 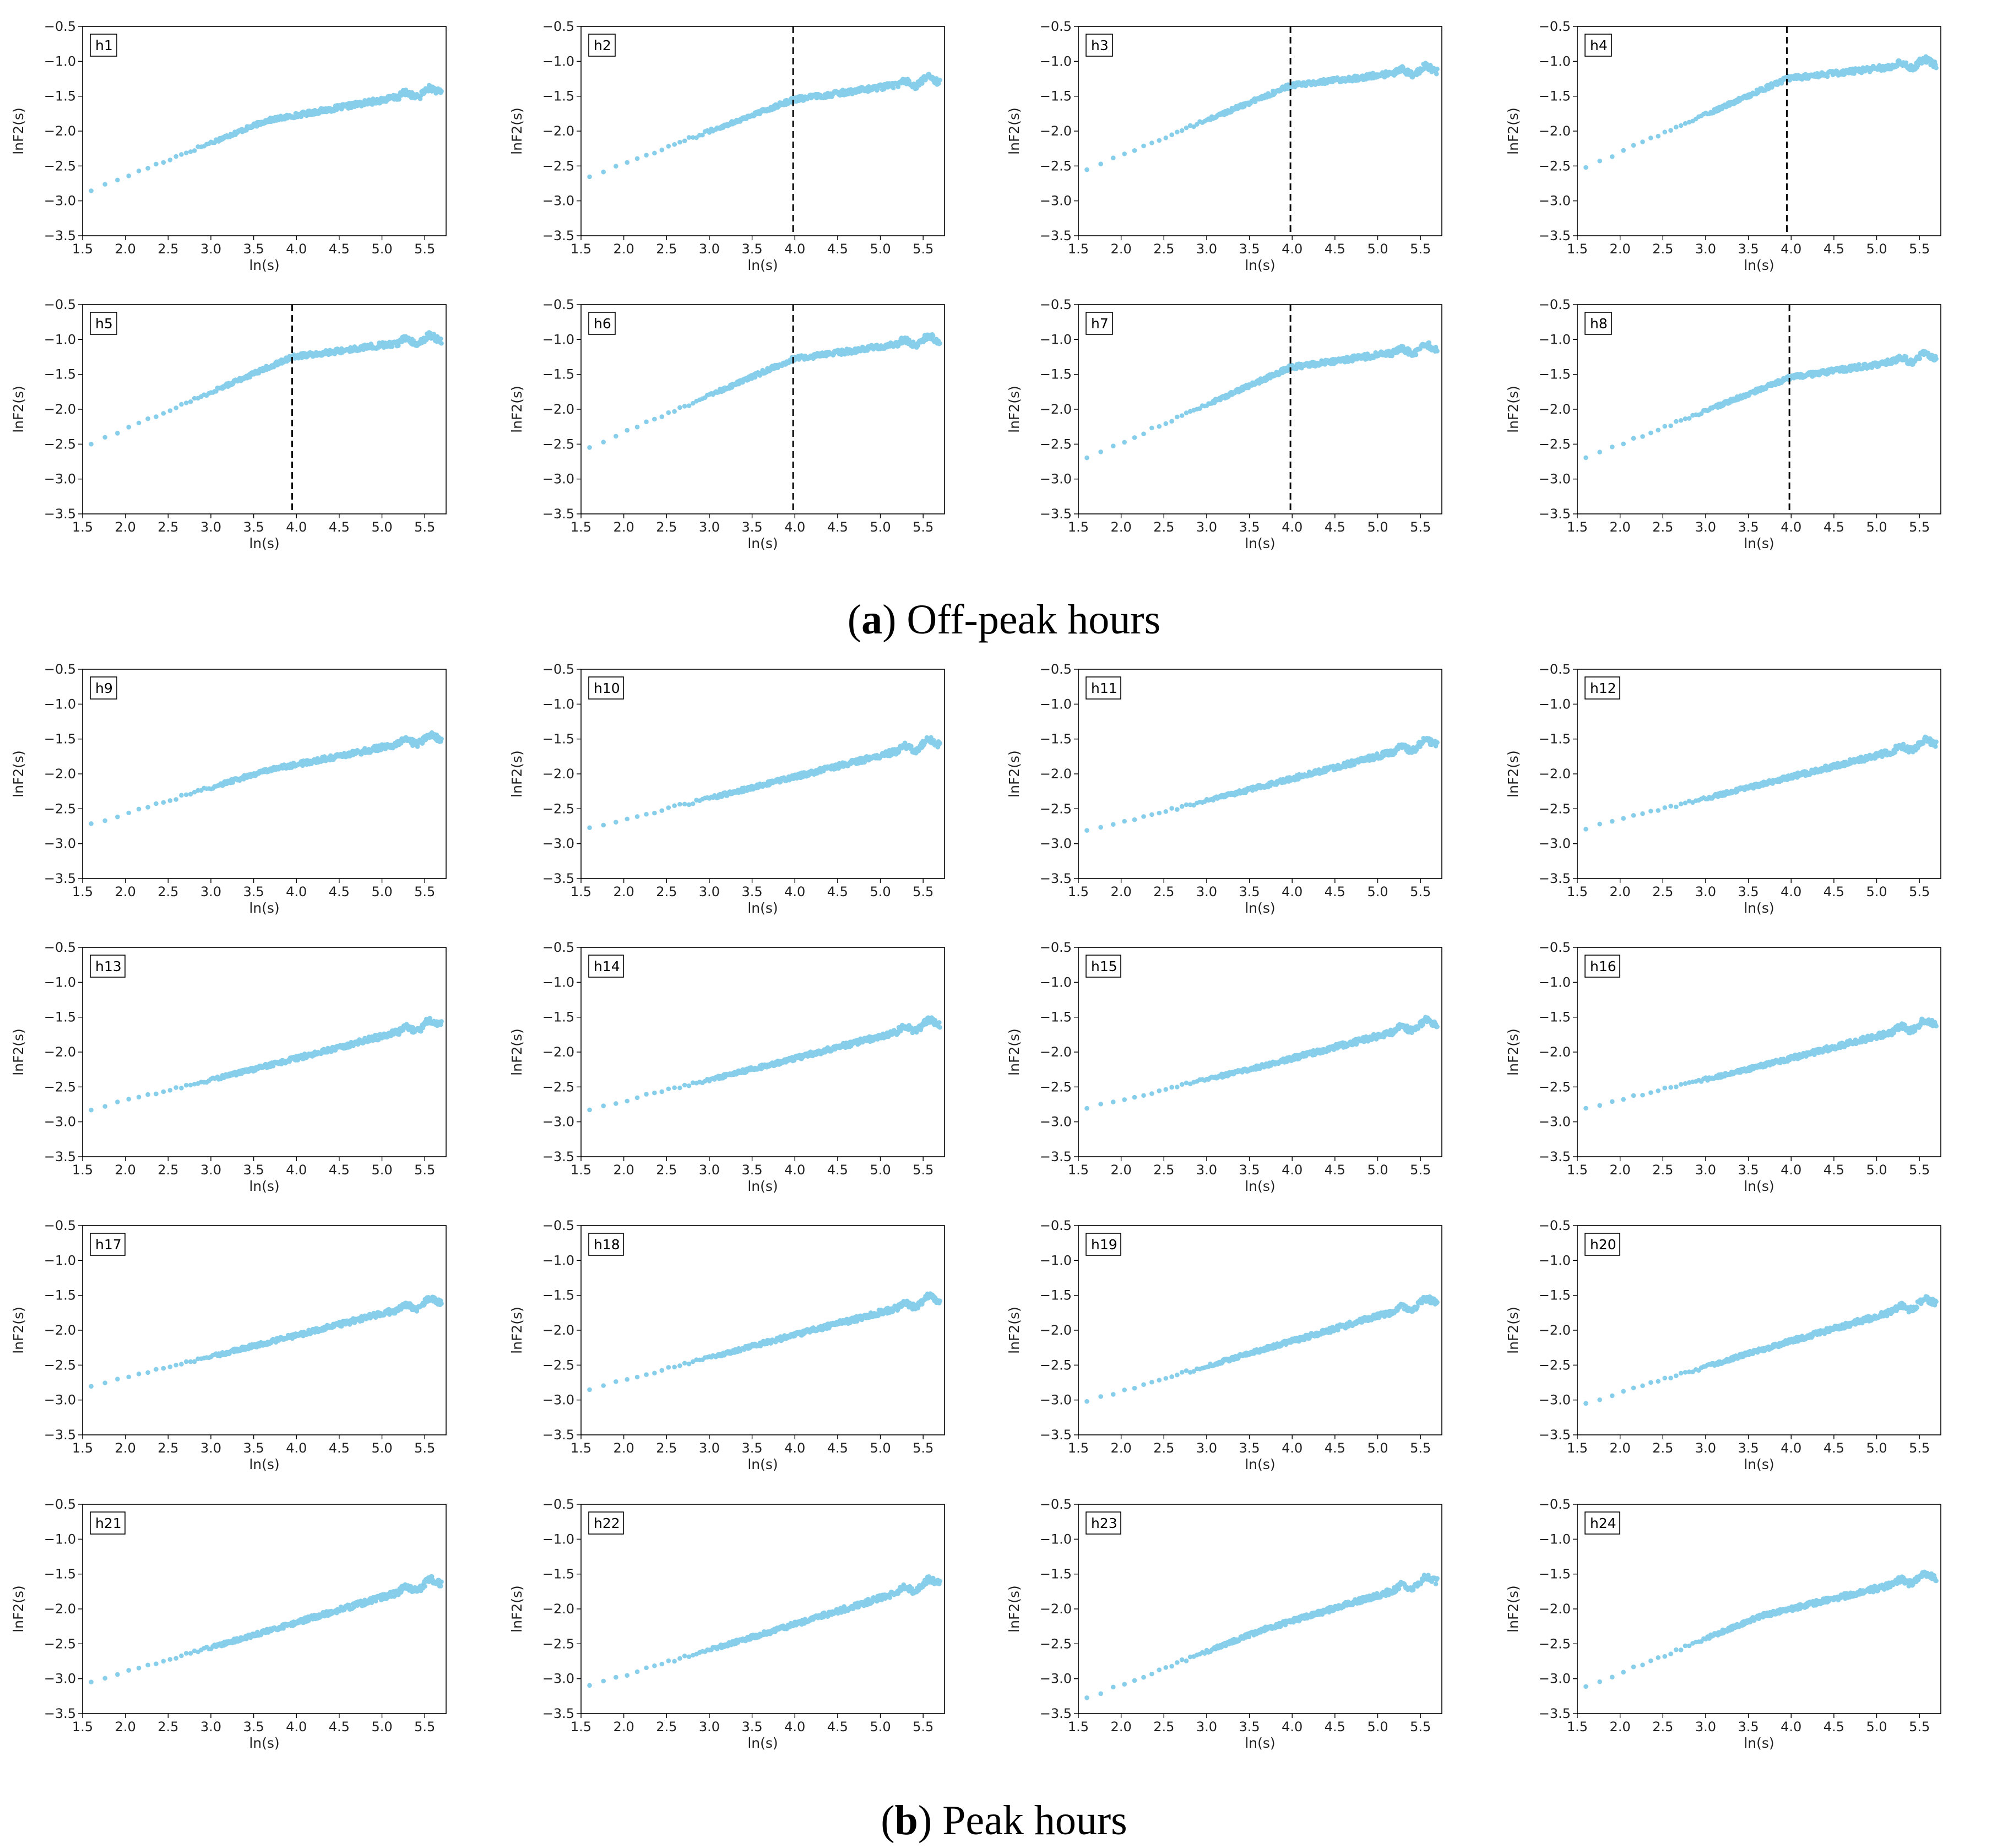 What do you see at coordinates (1513, 774) in the screenshot?
I see `y-axis-label-h12: lnF2(s)` at bounding box center [1513, 774].